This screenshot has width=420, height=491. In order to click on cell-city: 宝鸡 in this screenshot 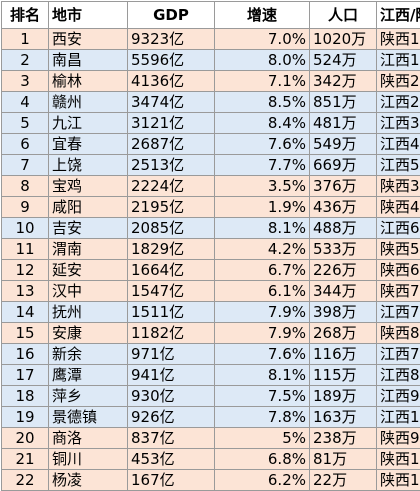, I will do `click(88, 186)`.